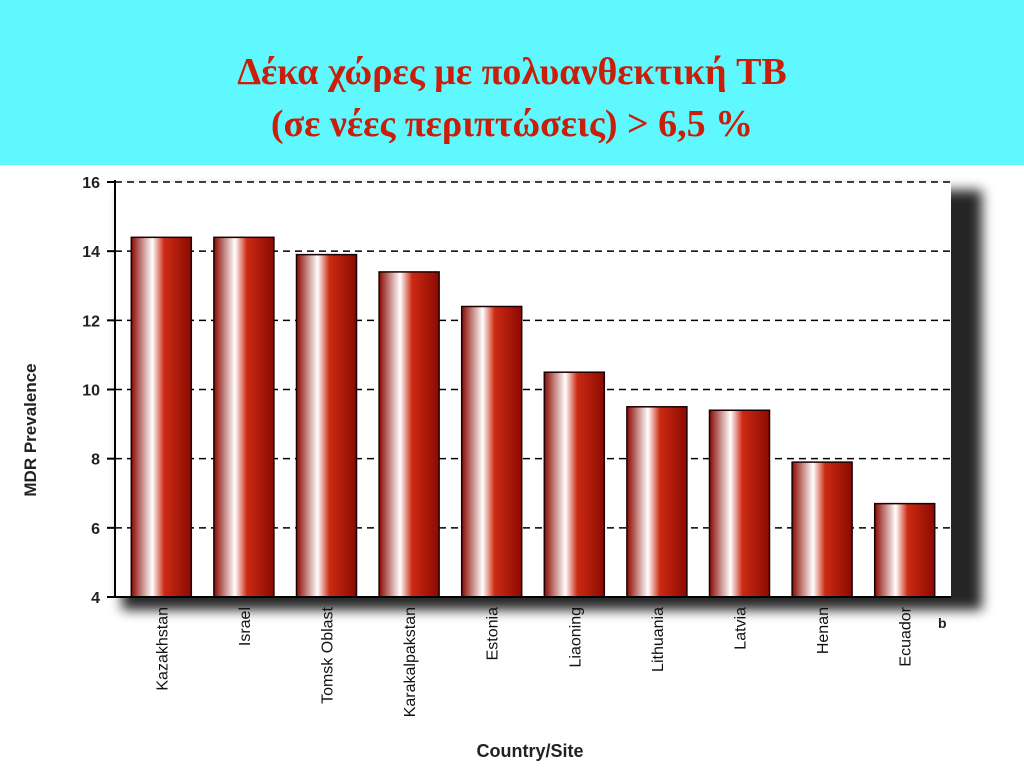  I want to click on bar-lithuania, so click(657, 502).